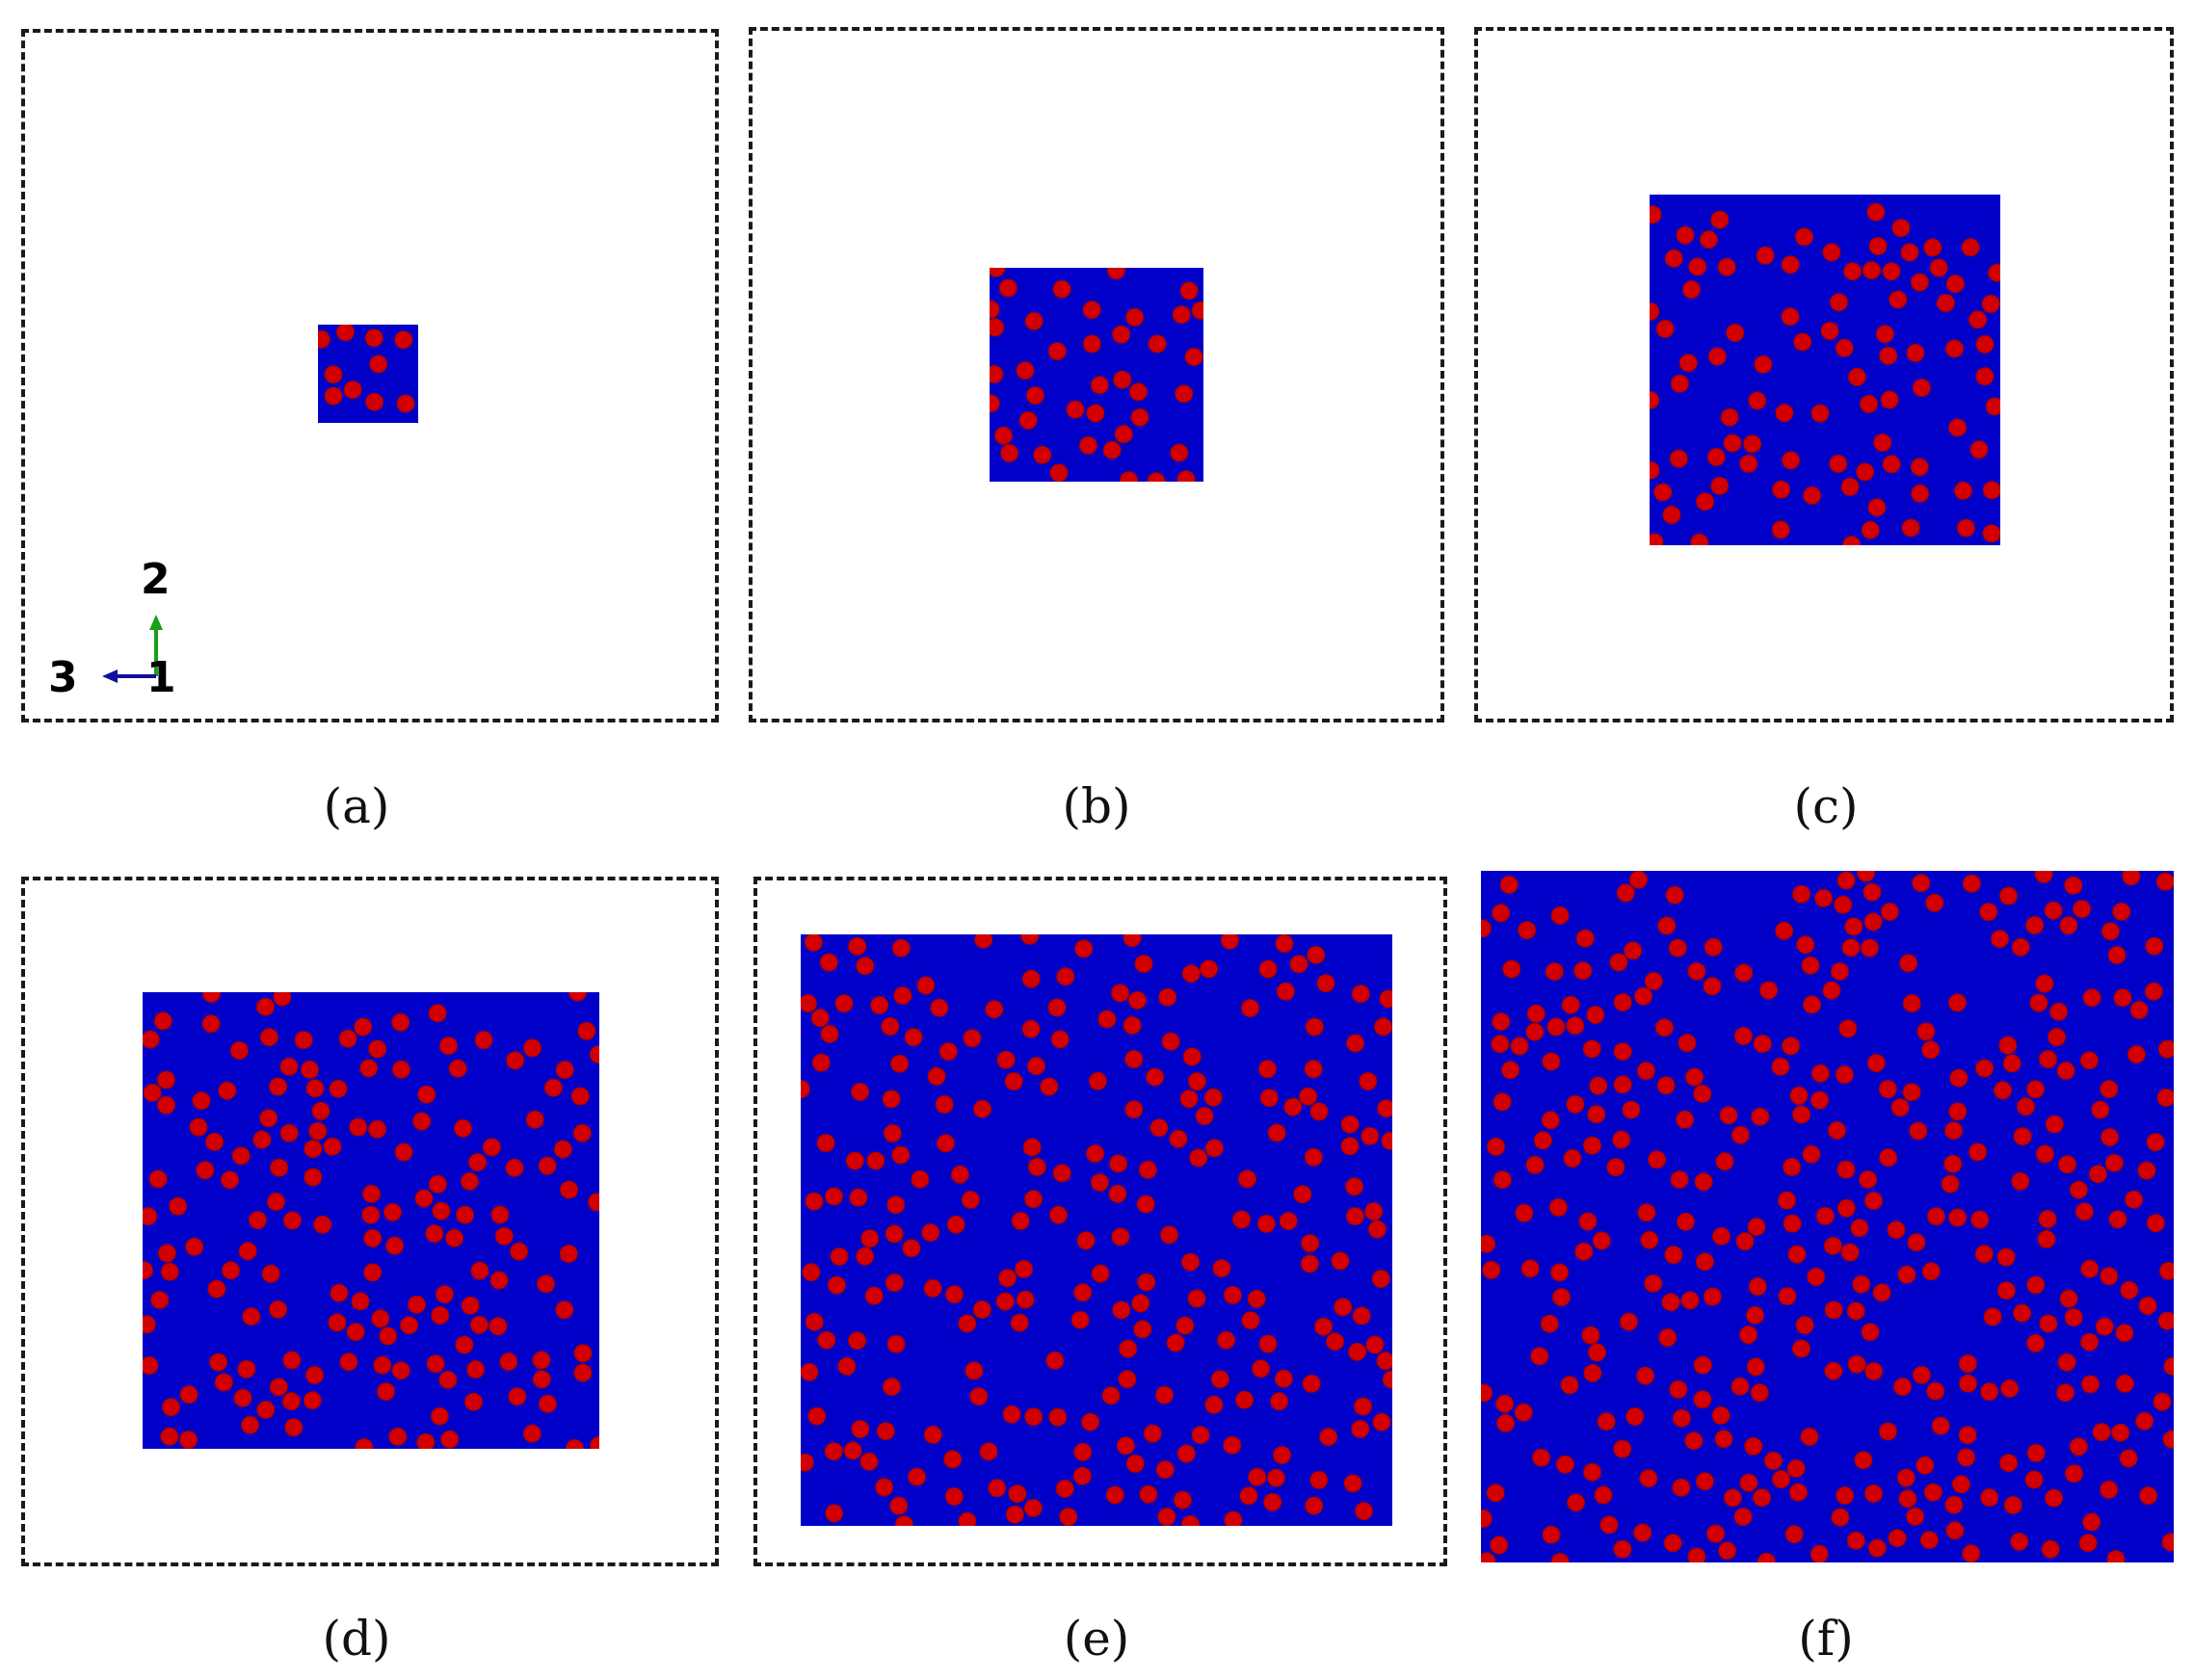 The height and width of the screenshot is (1680, 2193). I want to click on fiber-layer-a, so click(366, 369).